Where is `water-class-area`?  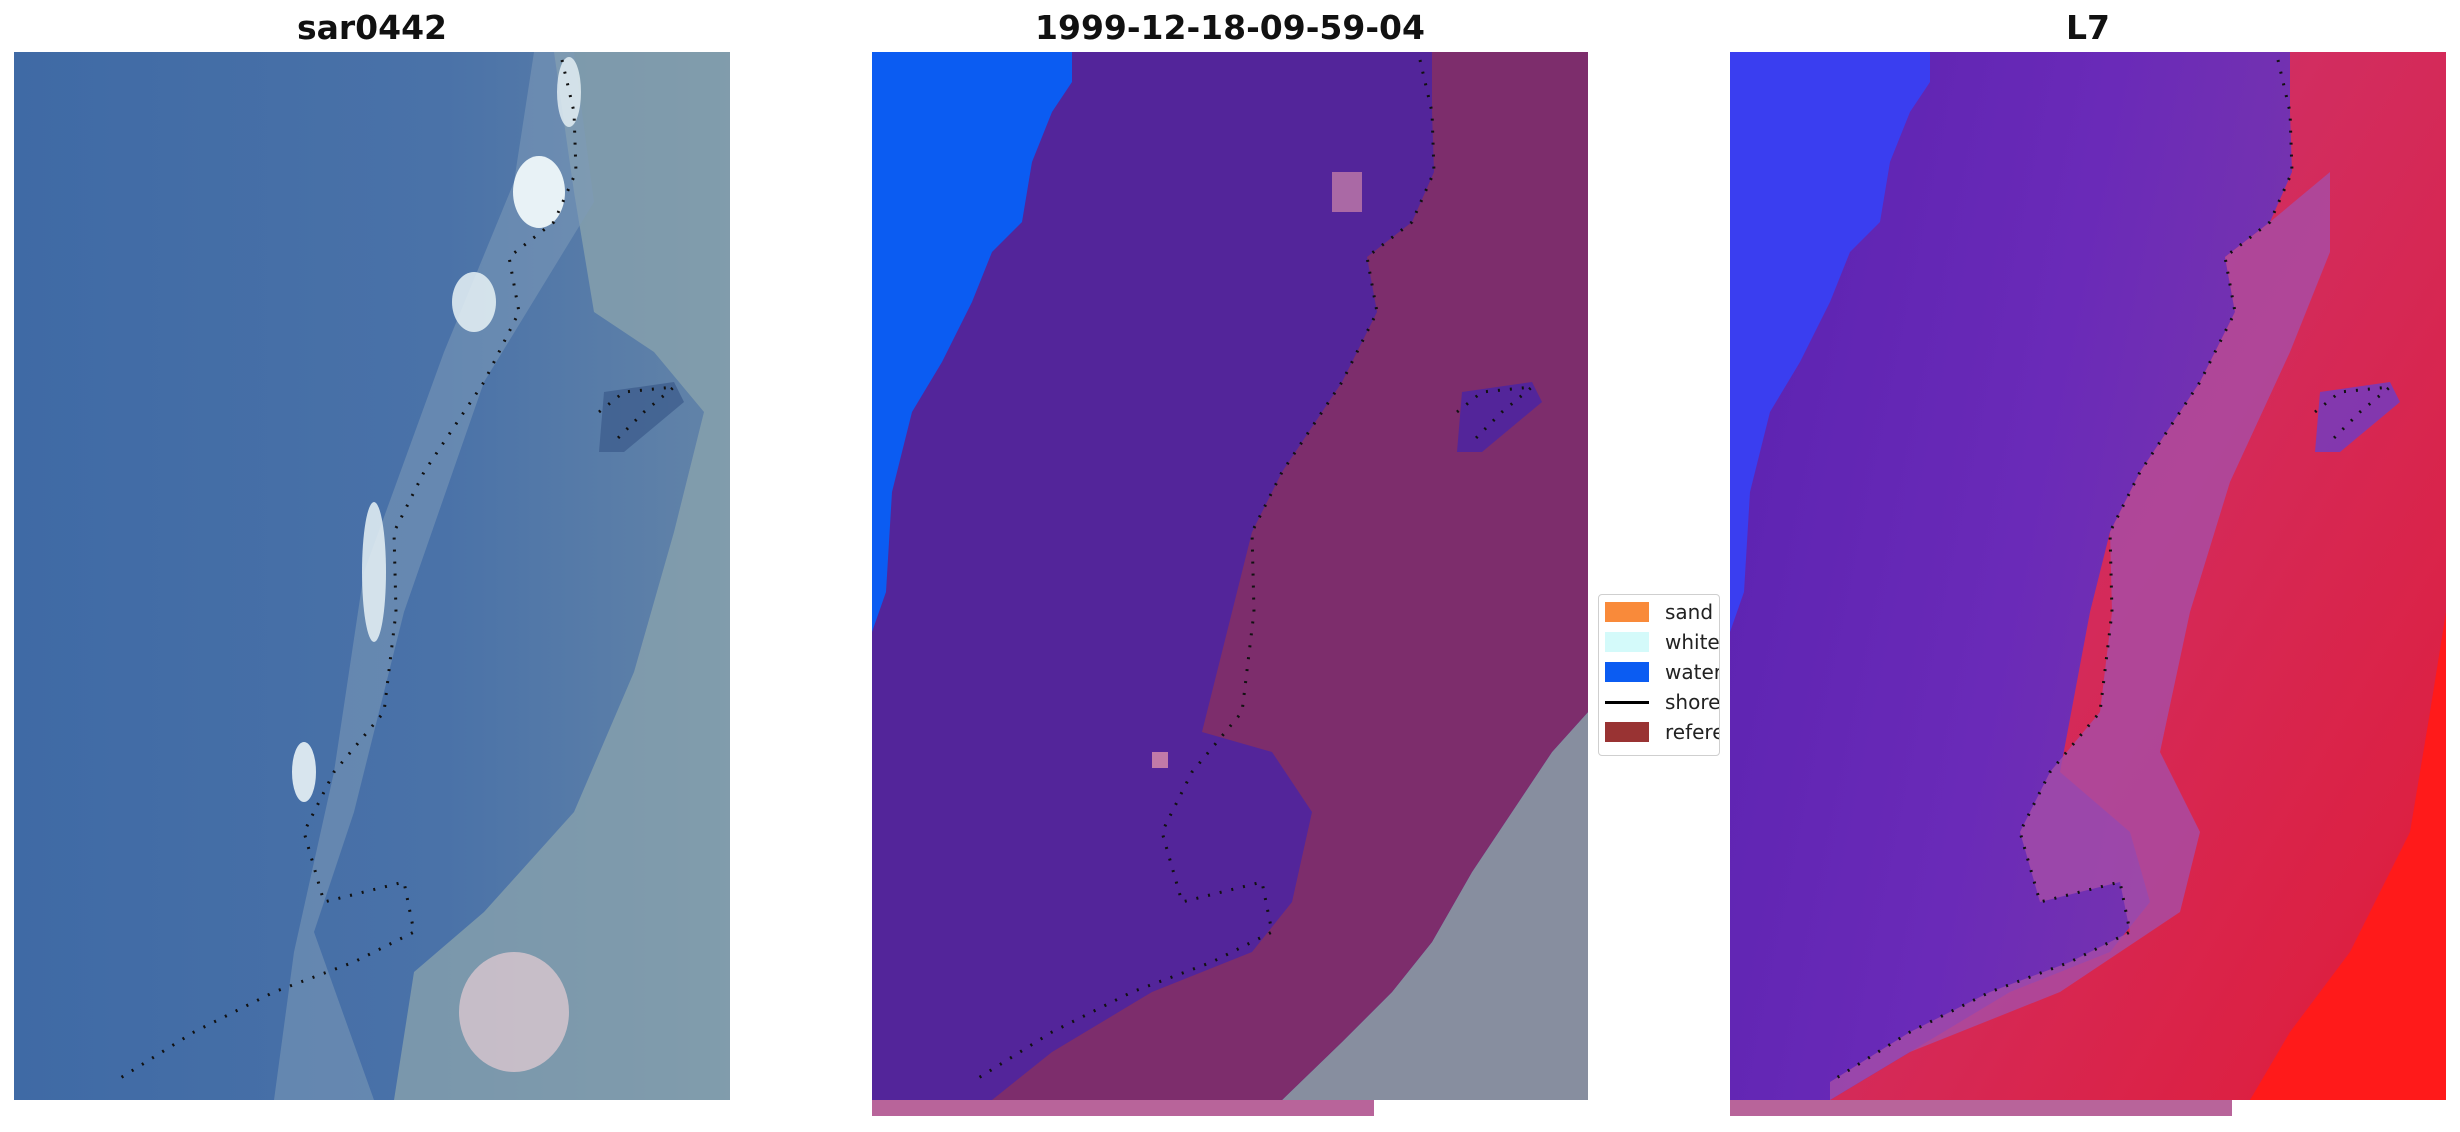 water-class-area is located at coordinates (972, 342).